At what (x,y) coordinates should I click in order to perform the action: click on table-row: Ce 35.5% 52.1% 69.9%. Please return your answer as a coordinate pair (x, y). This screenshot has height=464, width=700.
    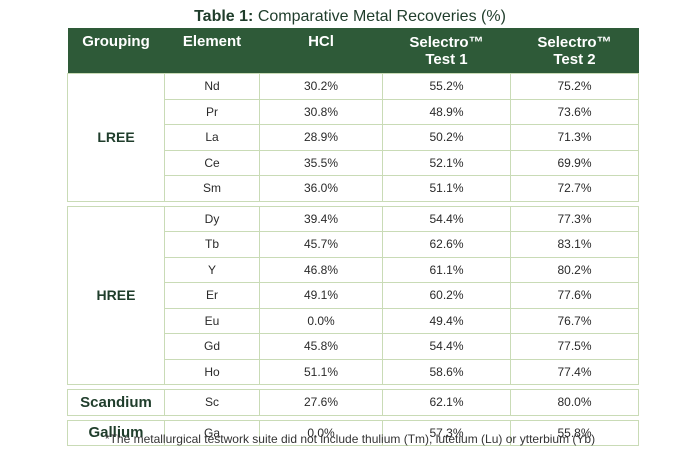
    Looking at the image, I should click on (353, 162).